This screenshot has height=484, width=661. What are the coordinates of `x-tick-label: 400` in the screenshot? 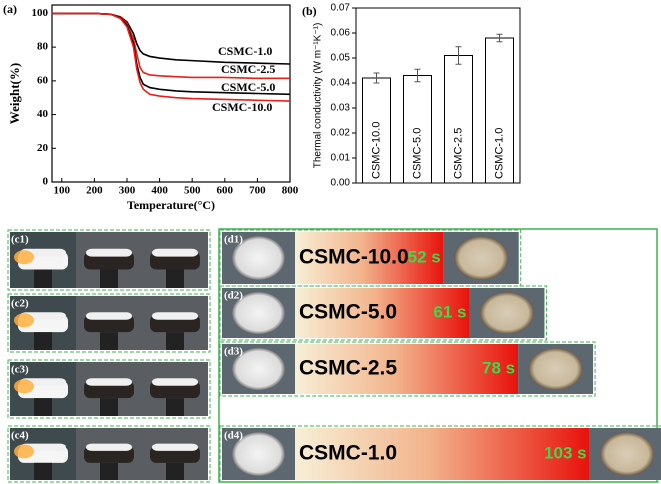 It's located at (159, 191).